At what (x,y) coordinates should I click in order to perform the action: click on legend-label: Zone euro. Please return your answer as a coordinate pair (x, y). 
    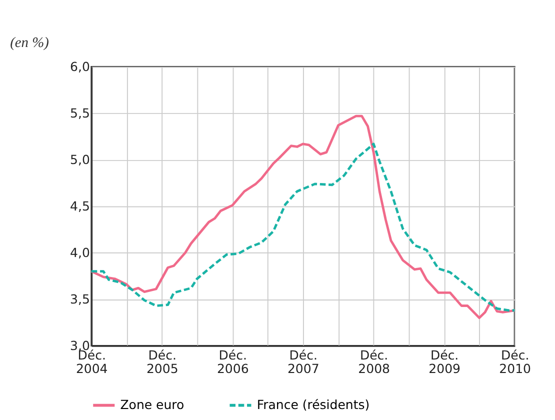
    Looking at the image, I should click on (152, 404).